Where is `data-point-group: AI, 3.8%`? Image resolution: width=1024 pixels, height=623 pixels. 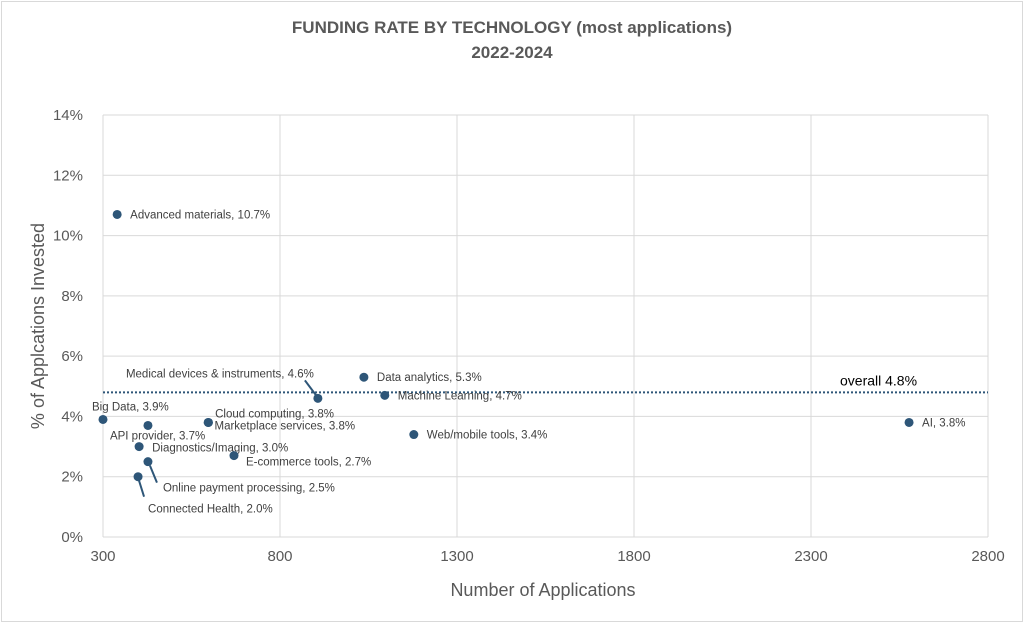
data-point-group: AI, 3.8% is located at coordinates (935, 423).